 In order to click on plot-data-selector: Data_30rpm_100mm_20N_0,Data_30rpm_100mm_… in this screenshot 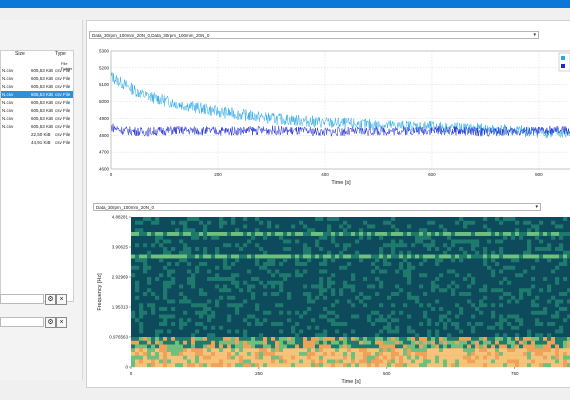, I will do `click(314, 35)`.